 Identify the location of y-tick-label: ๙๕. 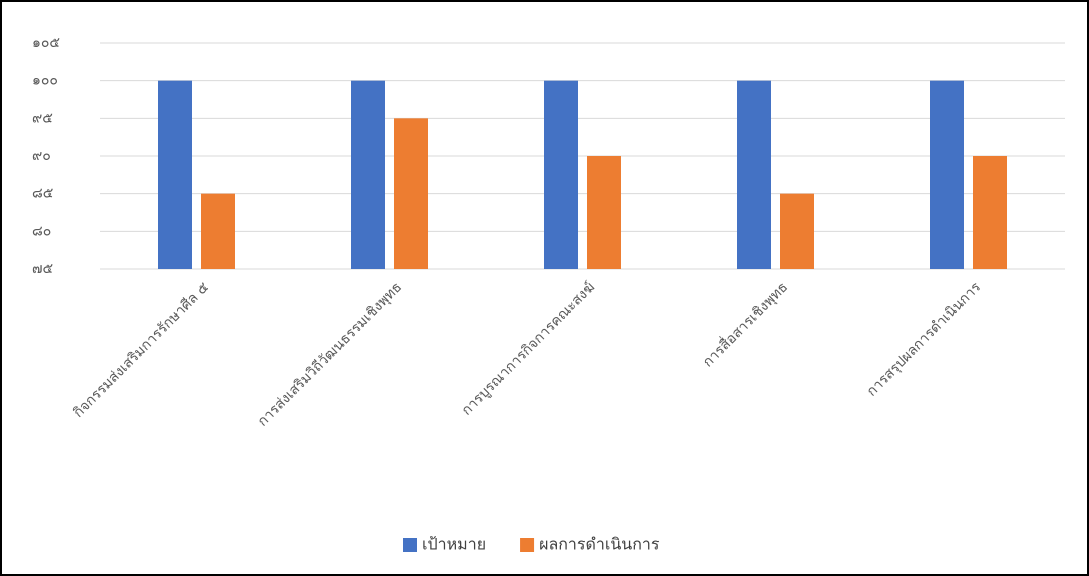
(42, 118).